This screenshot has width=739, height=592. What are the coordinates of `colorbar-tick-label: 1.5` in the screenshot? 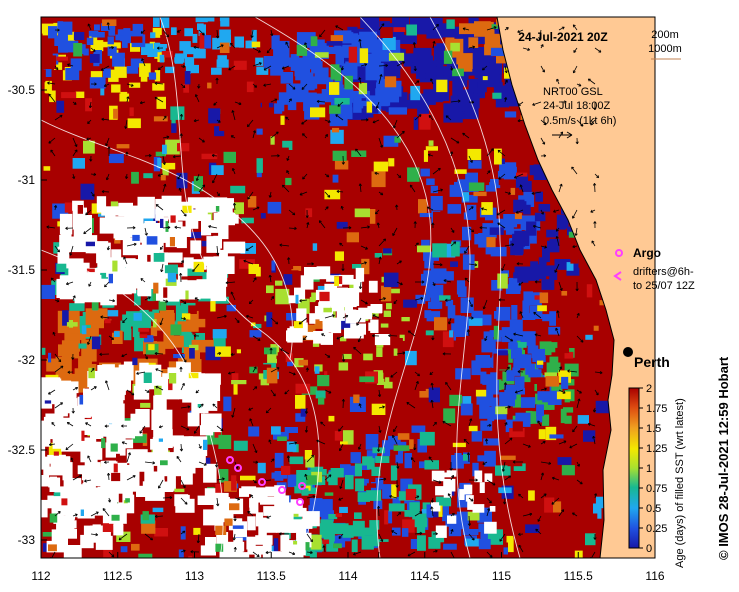 It's located at (653, 429).